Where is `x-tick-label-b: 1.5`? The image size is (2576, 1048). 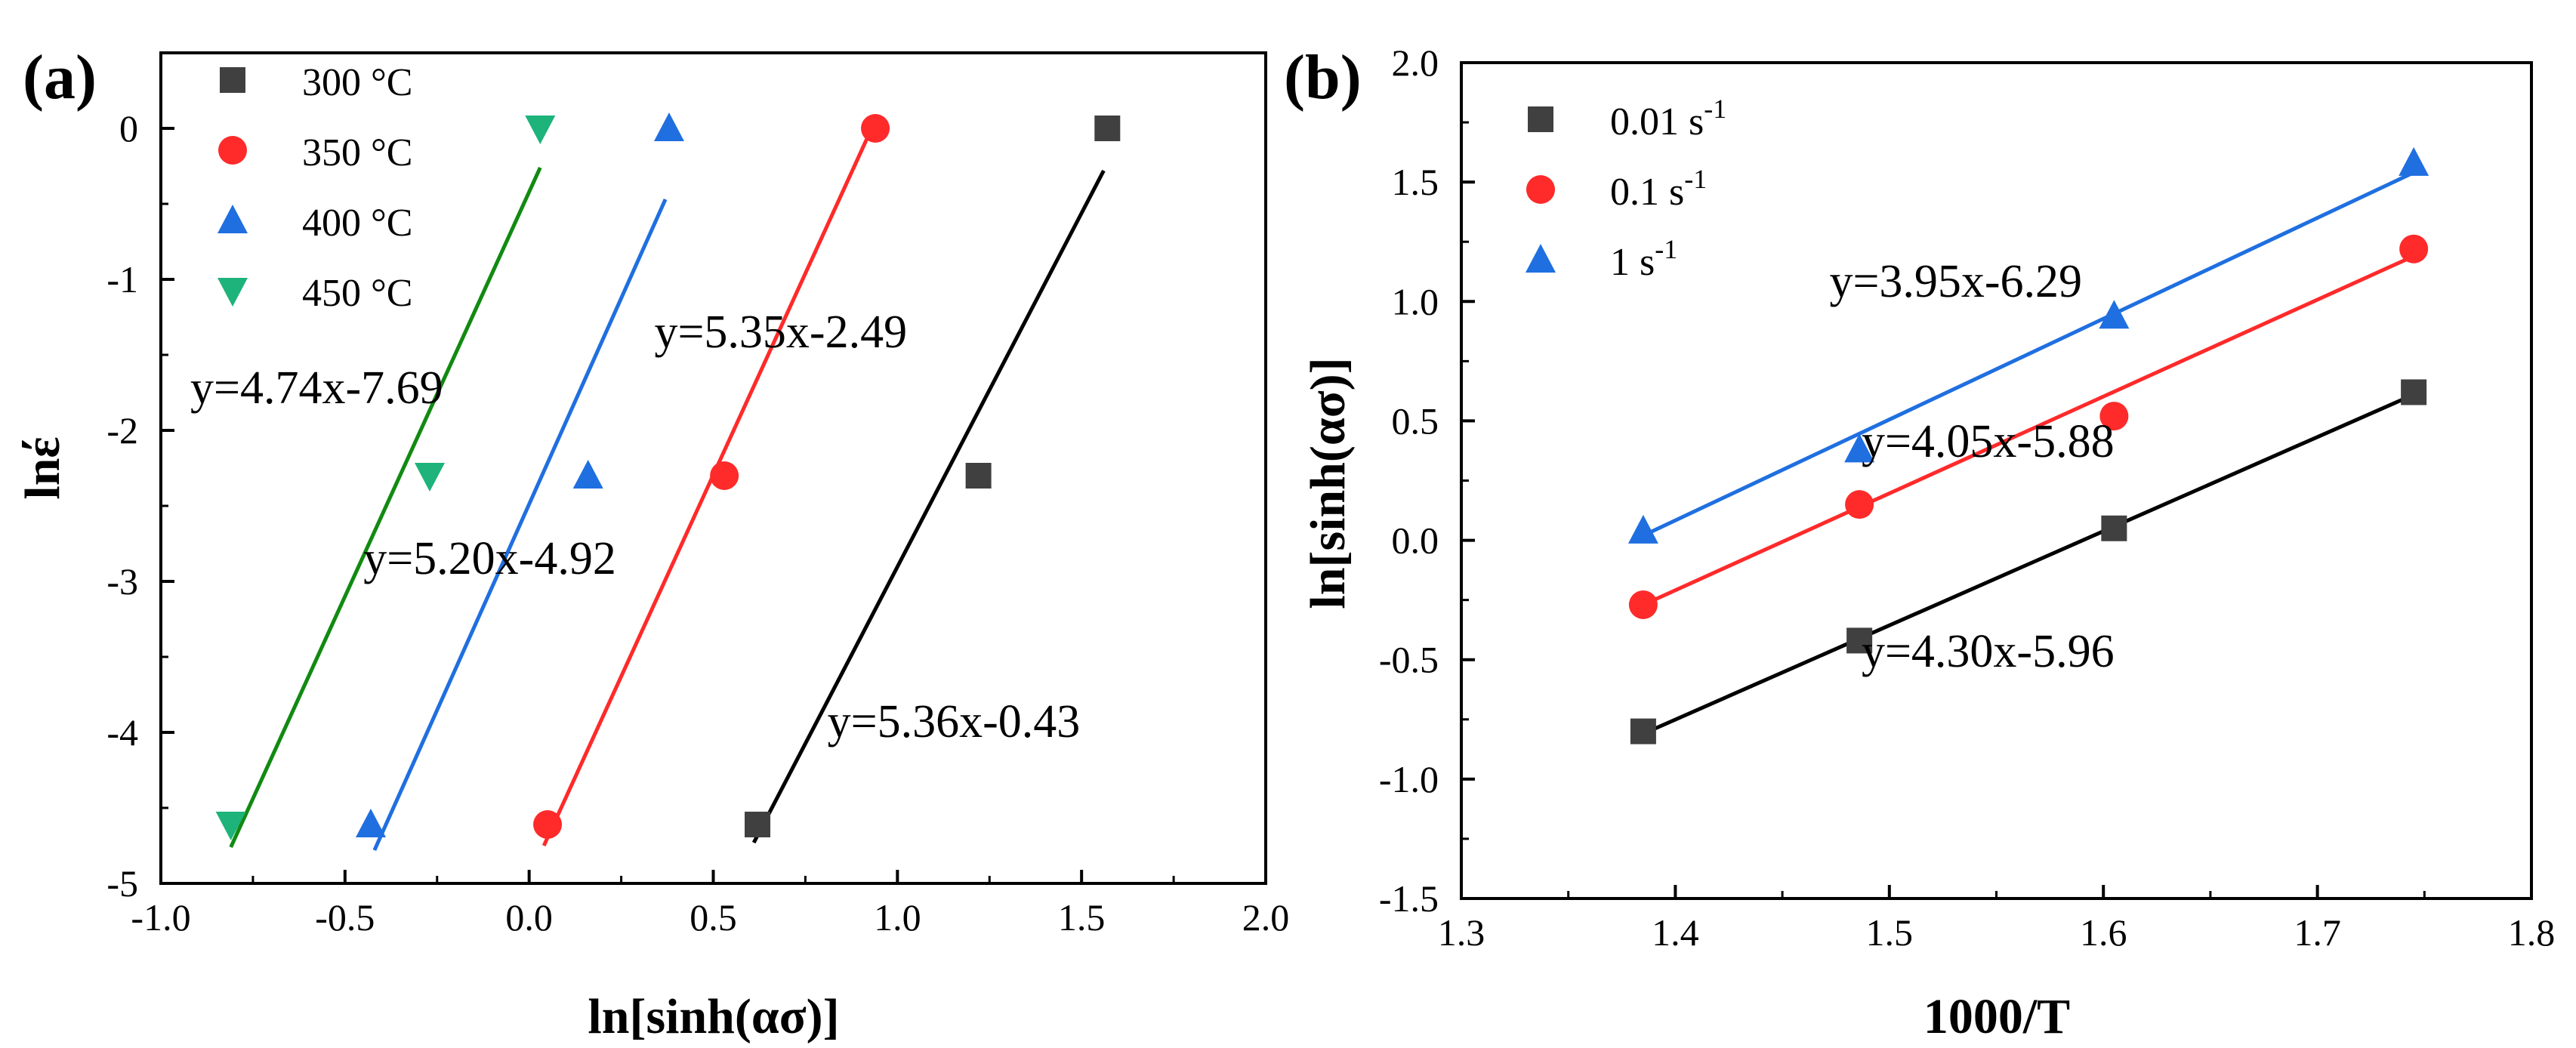
x-tick-label-b: 1.5 is located at coordinates (1890, 933).